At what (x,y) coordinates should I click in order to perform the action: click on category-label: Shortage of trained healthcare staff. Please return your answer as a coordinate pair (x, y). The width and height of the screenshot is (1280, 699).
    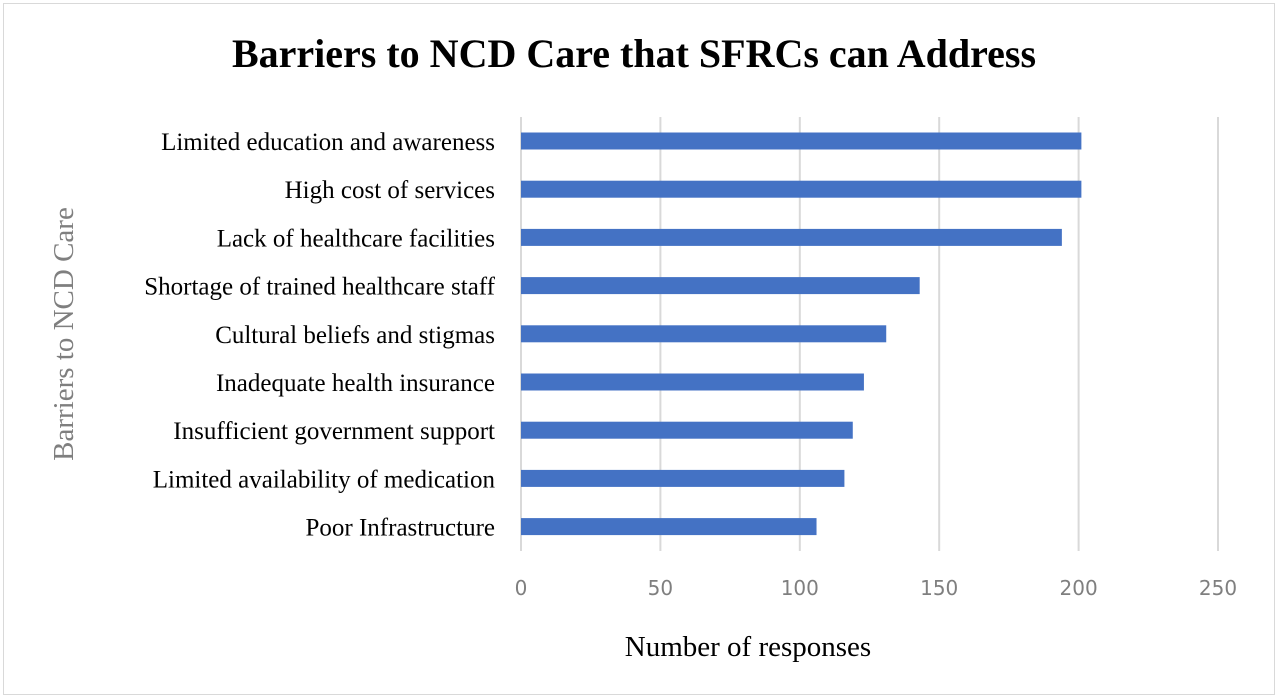
    Looking at the image, I should click on (319, 287).